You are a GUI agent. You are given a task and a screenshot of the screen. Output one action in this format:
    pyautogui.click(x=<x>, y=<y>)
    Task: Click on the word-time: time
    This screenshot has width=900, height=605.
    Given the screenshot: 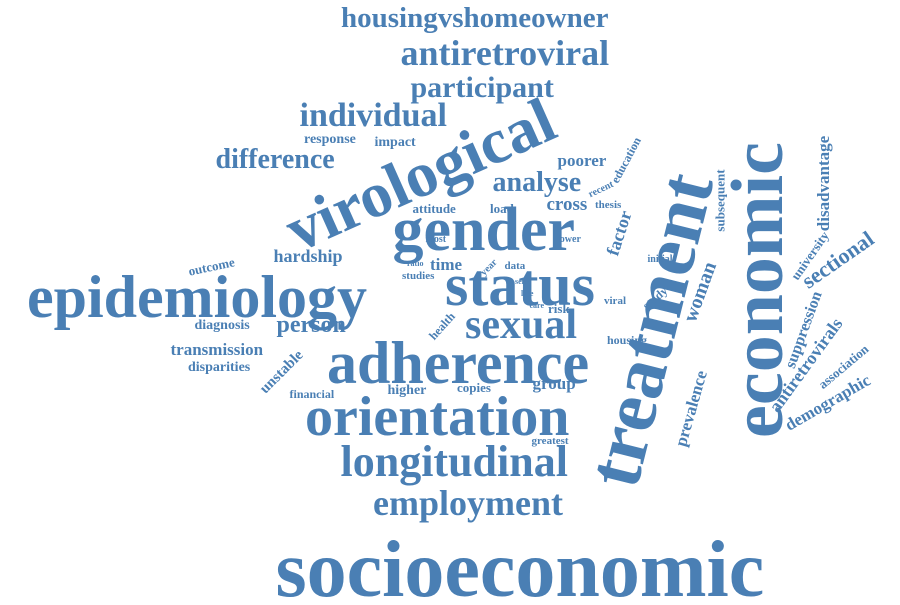 What is the action you would take?
    pyautogui.click(x=446, y=264)
    